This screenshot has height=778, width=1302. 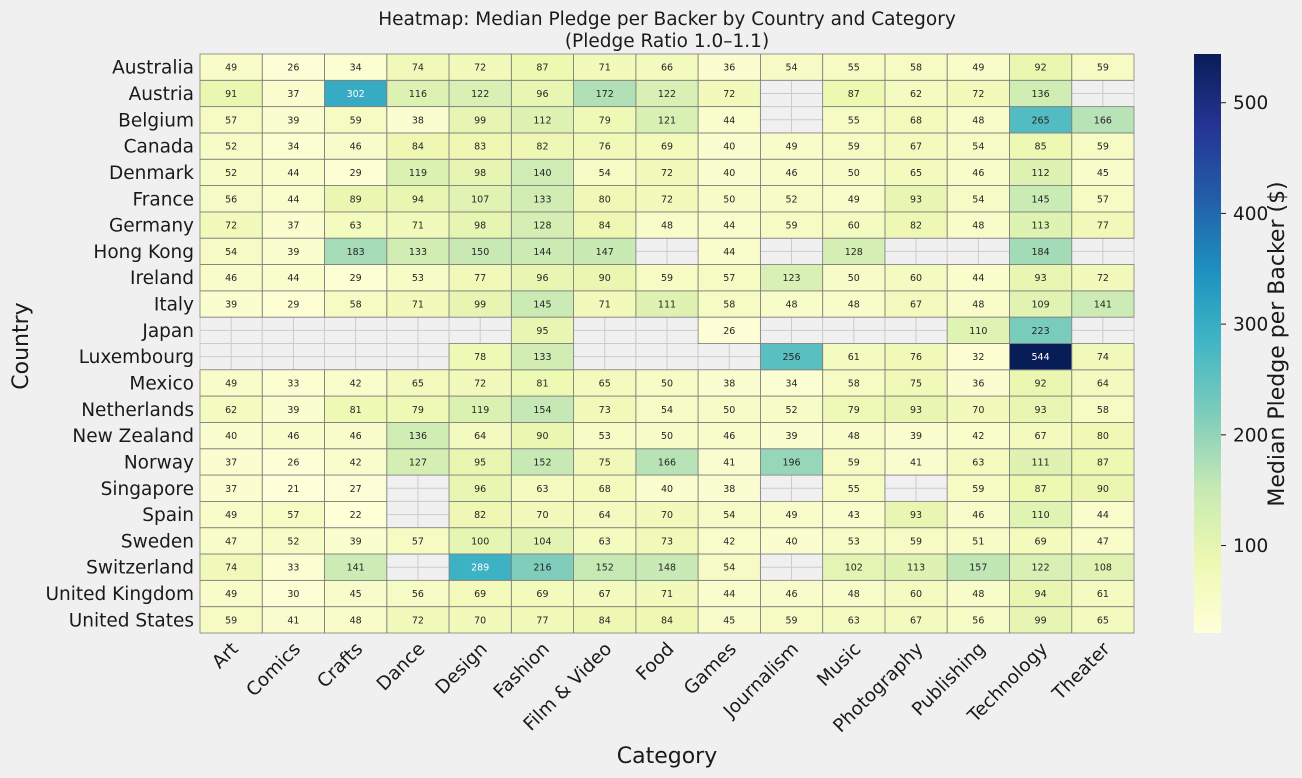 I want to click on cell-value-label: 90, so click(x=542, y=436).